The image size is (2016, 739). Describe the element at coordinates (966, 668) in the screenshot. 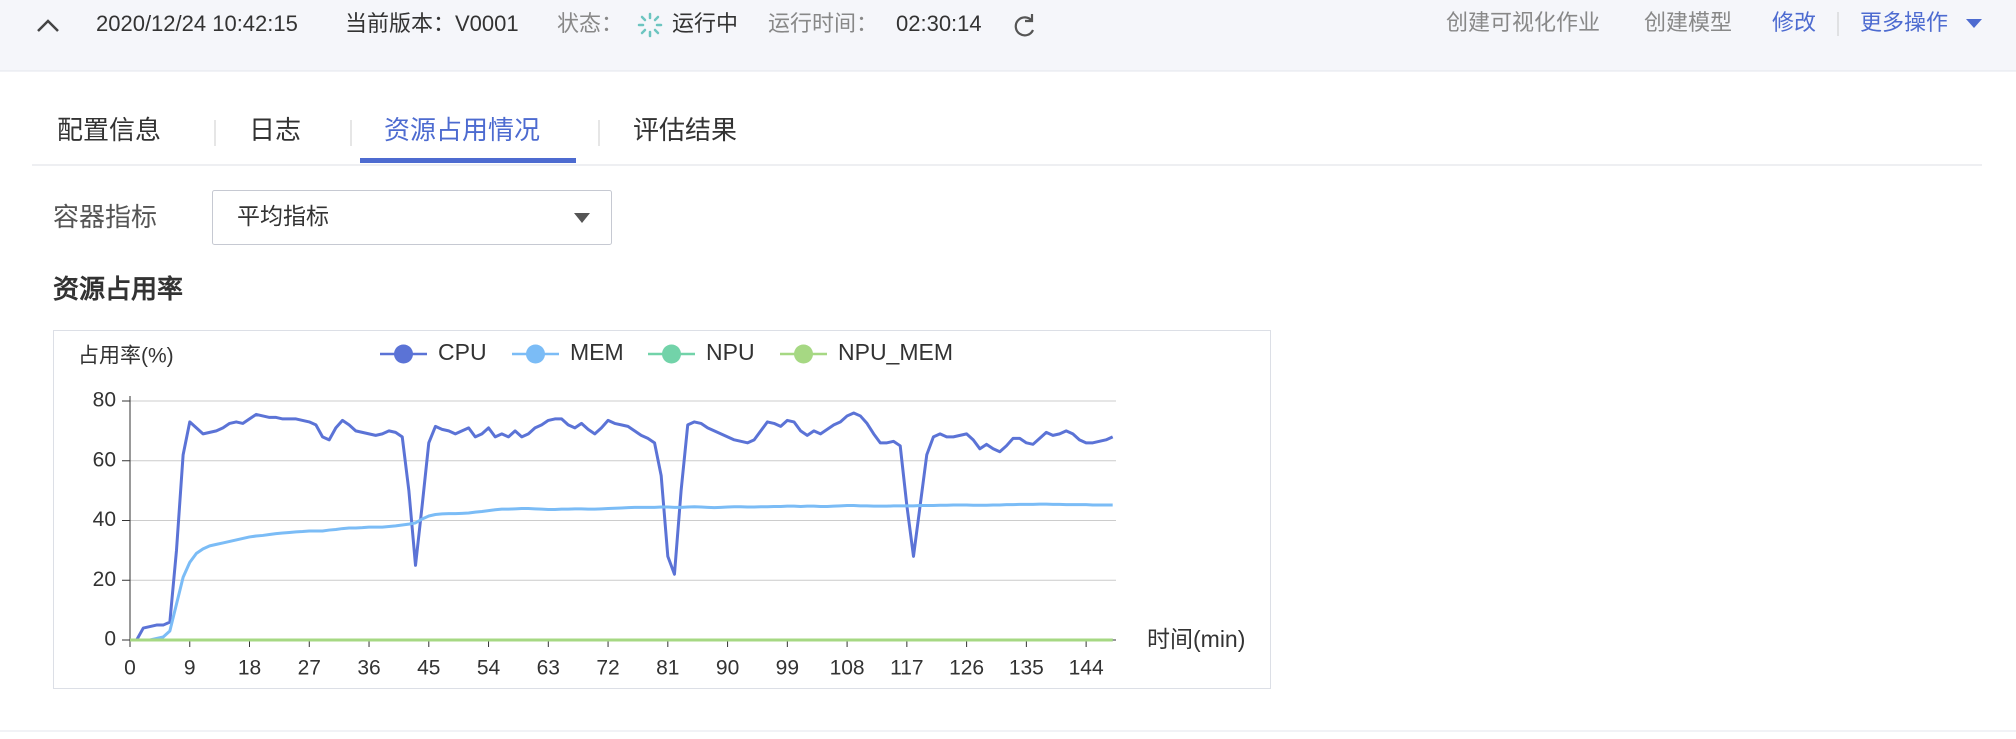

I see `x-tick-label: 126` at that location.